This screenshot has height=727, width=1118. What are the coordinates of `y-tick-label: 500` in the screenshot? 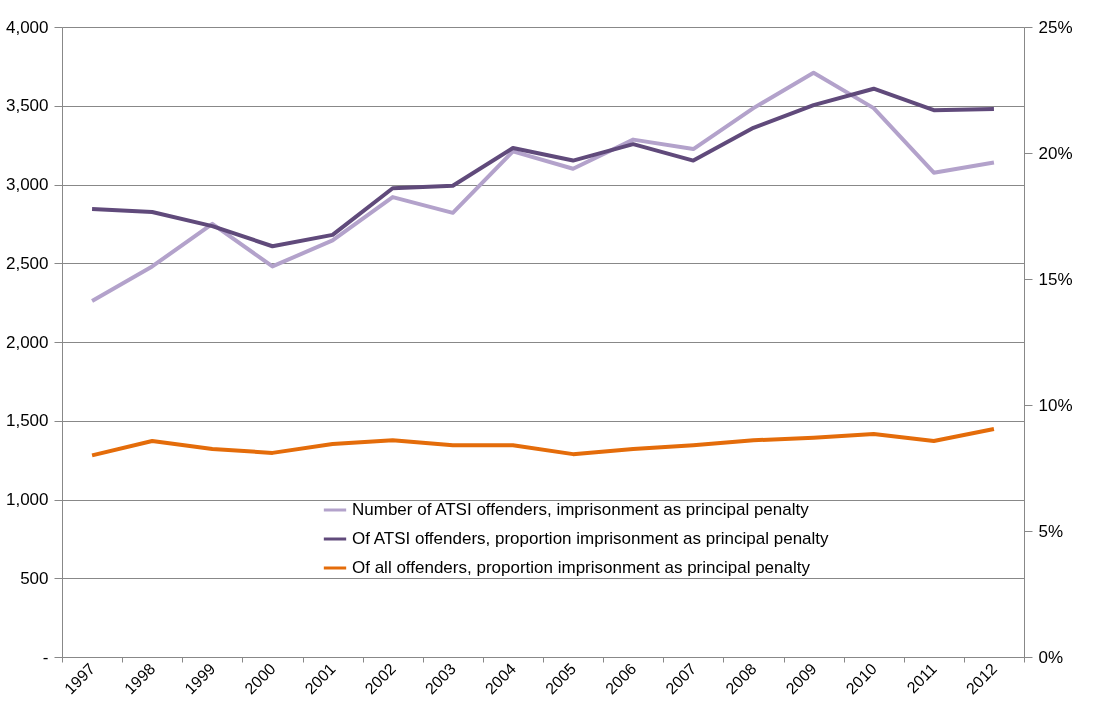 It's located at (34, 578).